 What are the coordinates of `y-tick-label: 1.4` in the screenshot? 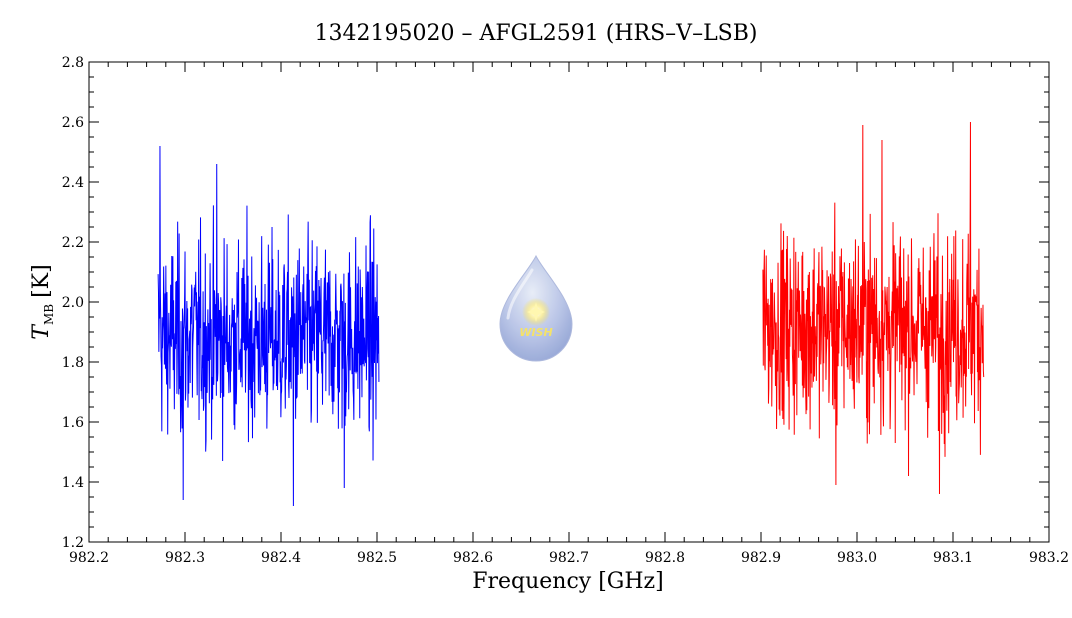 It's located at (73, 483).